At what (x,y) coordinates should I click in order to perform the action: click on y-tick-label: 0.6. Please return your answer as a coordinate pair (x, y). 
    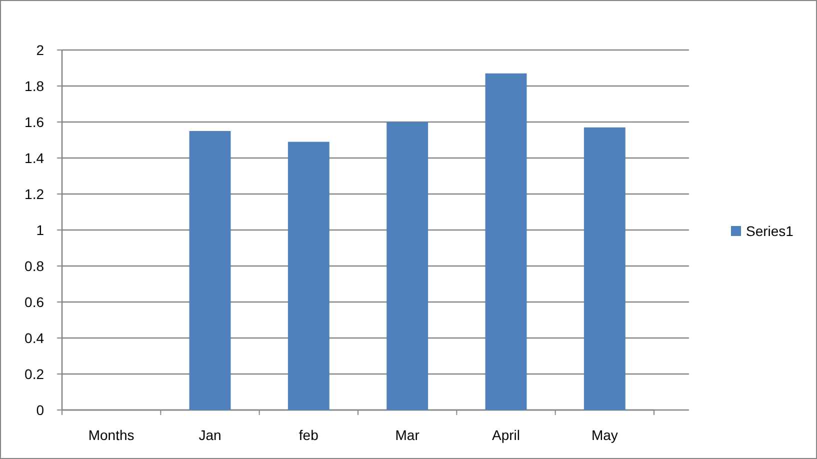
    Looking at the image, I should click on (34, 302).